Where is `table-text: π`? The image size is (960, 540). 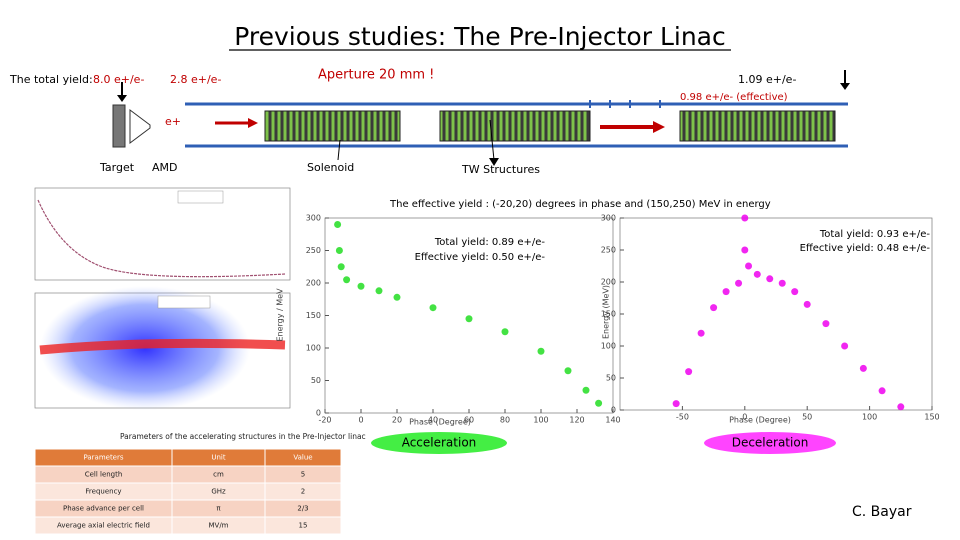 table-text: π is located at coordinates (218, 509).